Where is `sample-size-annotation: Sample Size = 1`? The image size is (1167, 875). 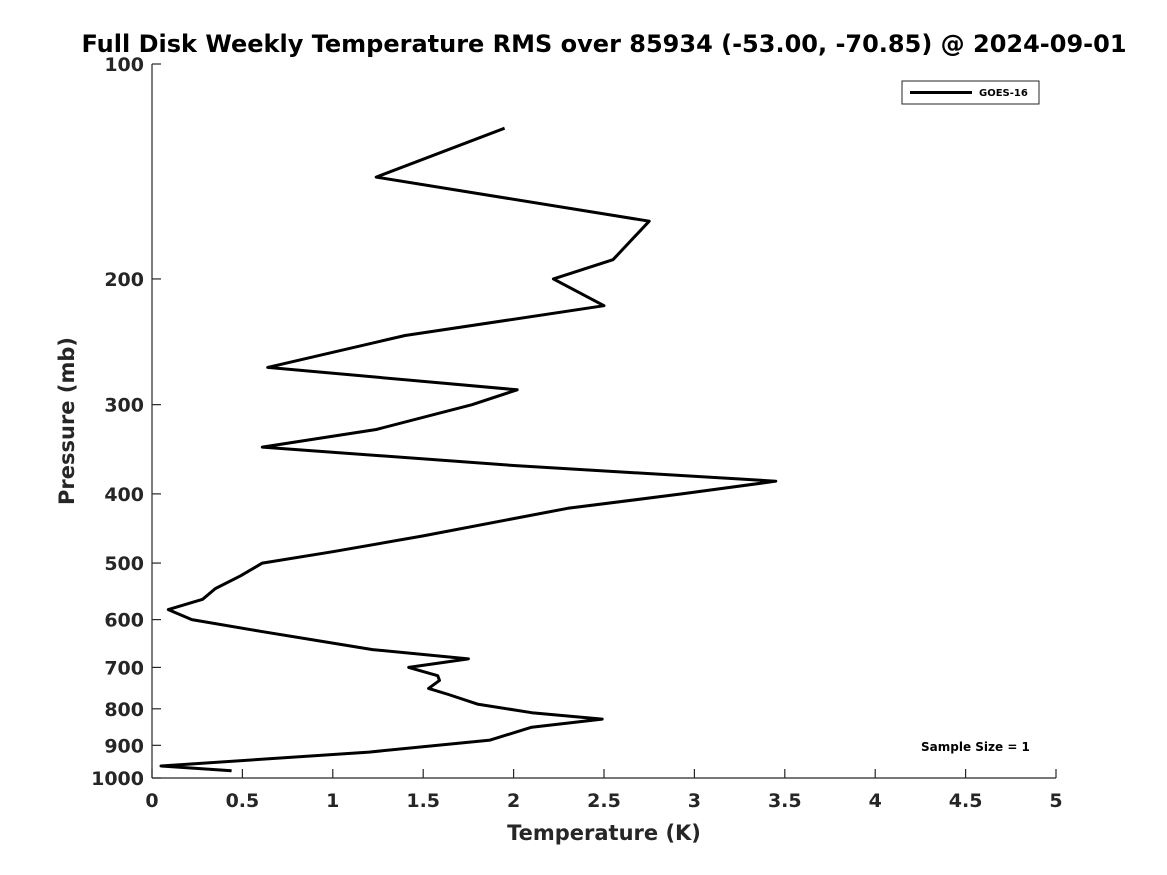 sample-size-annotation: Sample Size = 1 is located at coordinates (975, 747).